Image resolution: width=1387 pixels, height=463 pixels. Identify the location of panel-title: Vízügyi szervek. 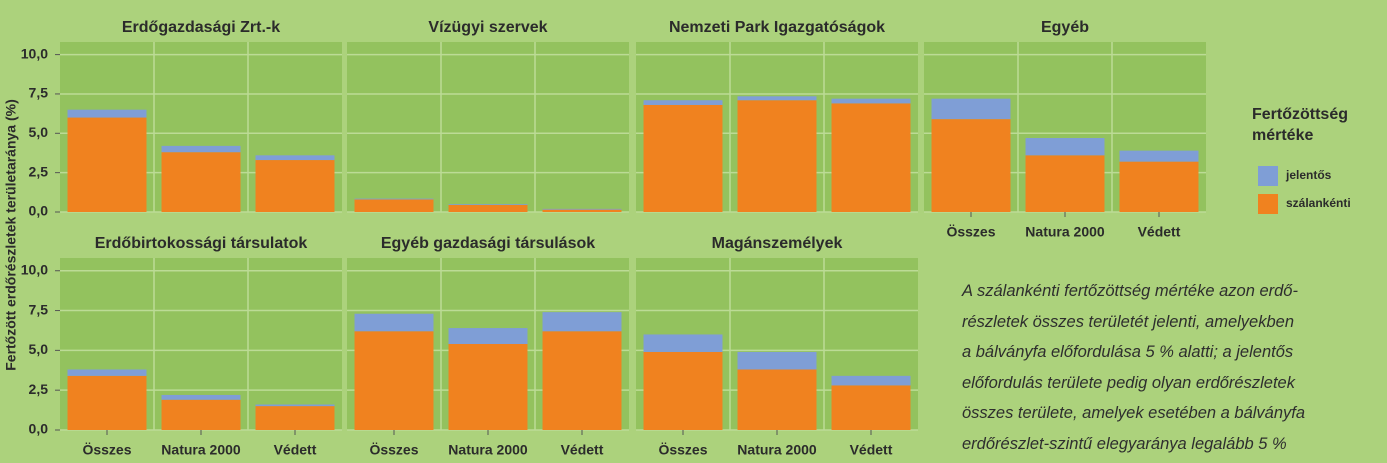
(487, 27).